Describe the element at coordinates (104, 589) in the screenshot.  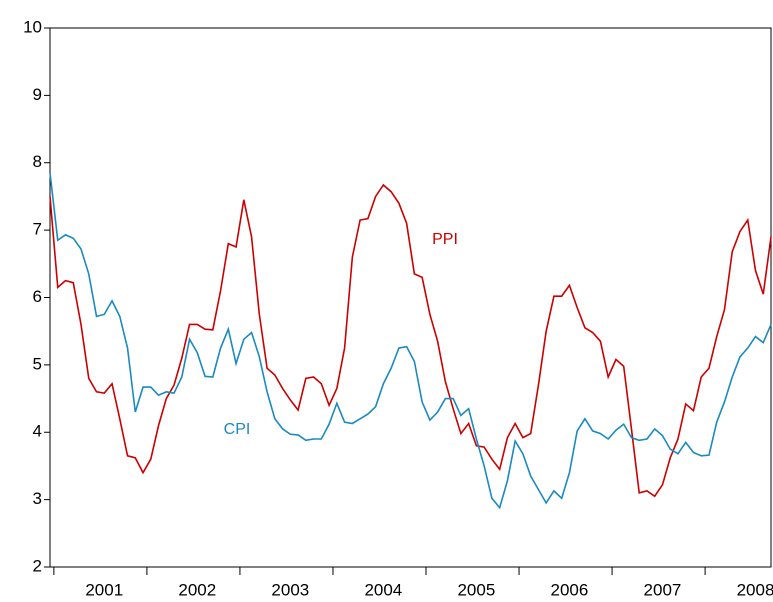
I see `x-tick-label: 2001` at that location.